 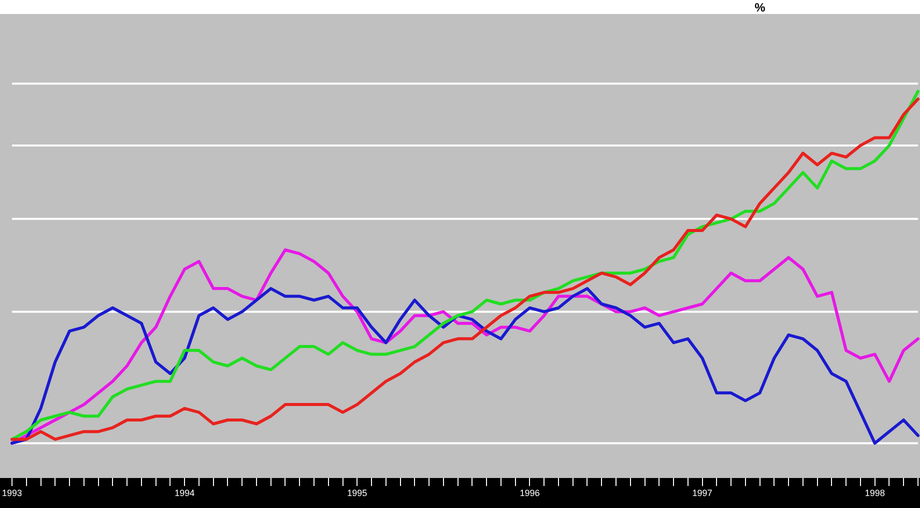 I want to click on x-tick-label: 1998, so click(x=874, y=493).